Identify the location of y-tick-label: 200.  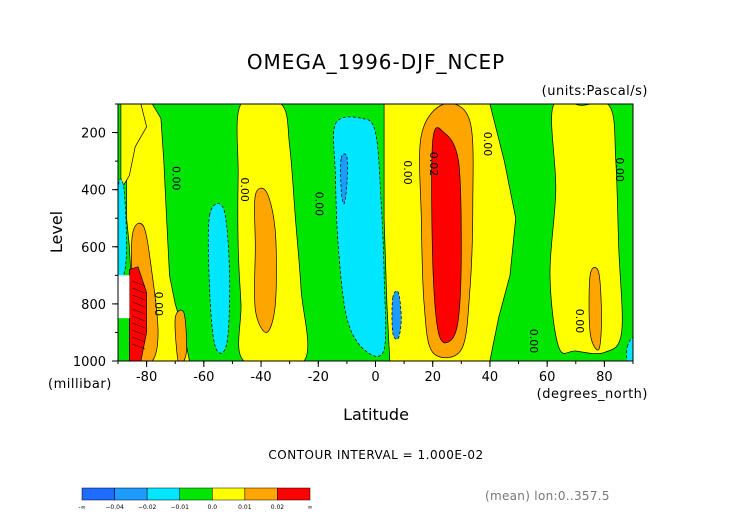
(93, 134).